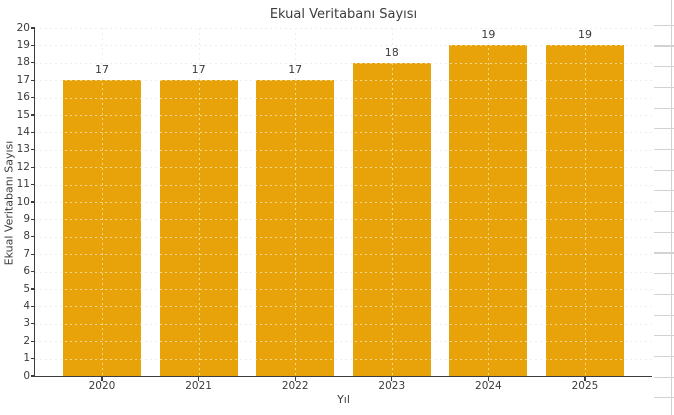 This screenshot has width=674, height=415. I want to click on y-tick-label: 20, so click(23, 27).